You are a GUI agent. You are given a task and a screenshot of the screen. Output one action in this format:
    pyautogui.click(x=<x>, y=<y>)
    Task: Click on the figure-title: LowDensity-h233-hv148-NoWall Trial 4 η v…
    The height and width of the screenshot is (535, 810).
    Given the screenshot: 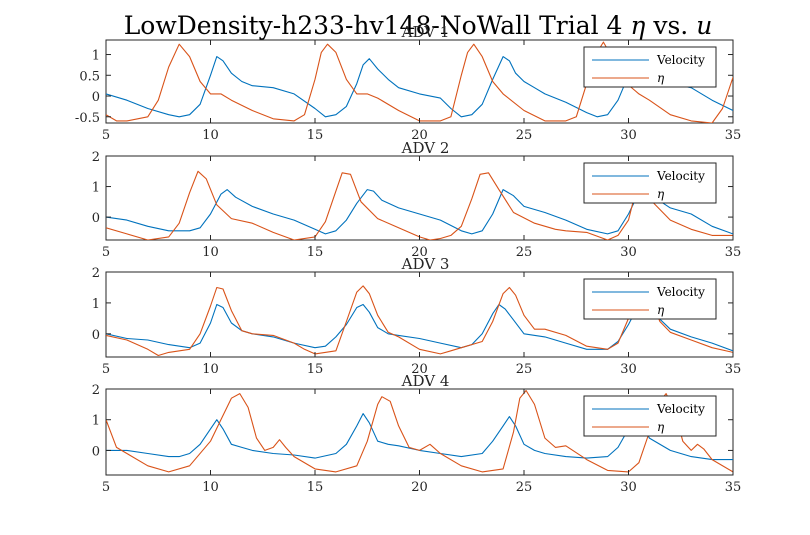 What is the action you would take?
    pyautogui.click(x=418, y=25)
    